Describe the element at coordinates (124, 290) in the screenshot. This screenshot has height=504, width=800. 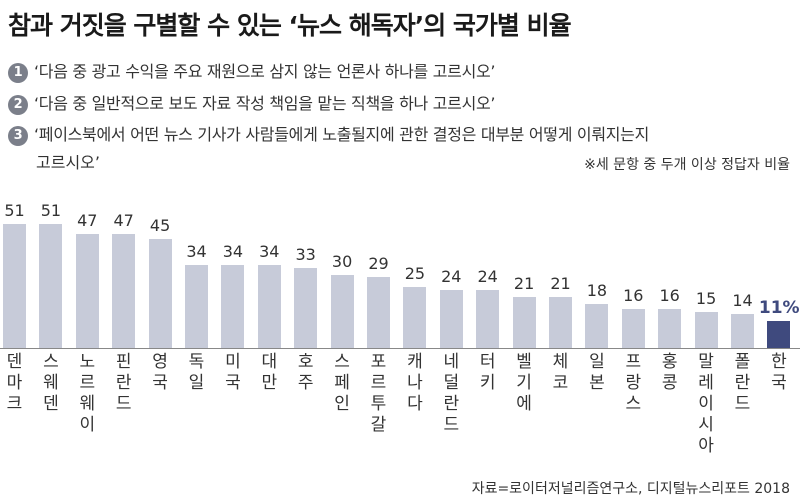
I see `bar-핀란드` at that location.